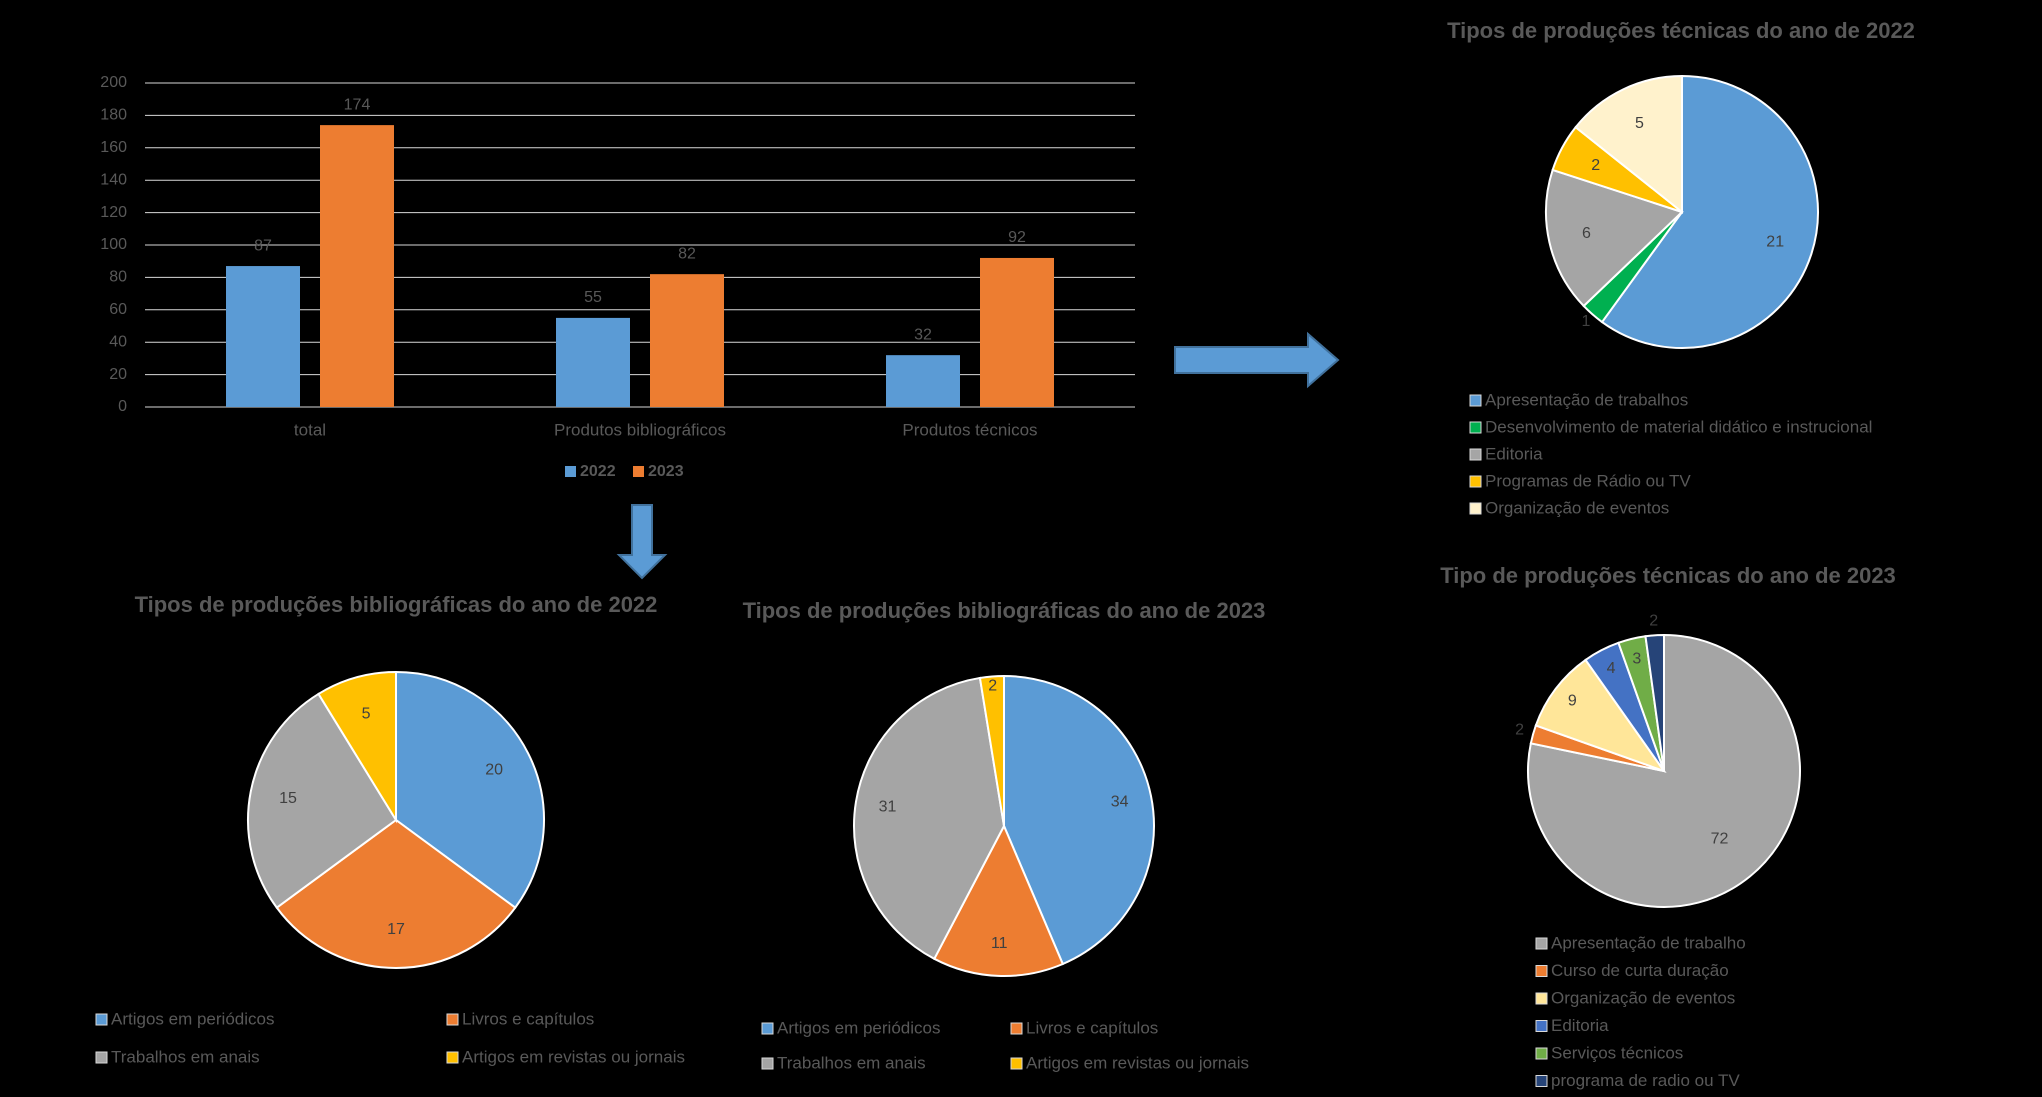 The width and height of the screenshot is (2042, 1097). Describe the element at coordinates (1648, 942) in the screenshot. I see `legend-label: Apresentação de trabalho` at that location.